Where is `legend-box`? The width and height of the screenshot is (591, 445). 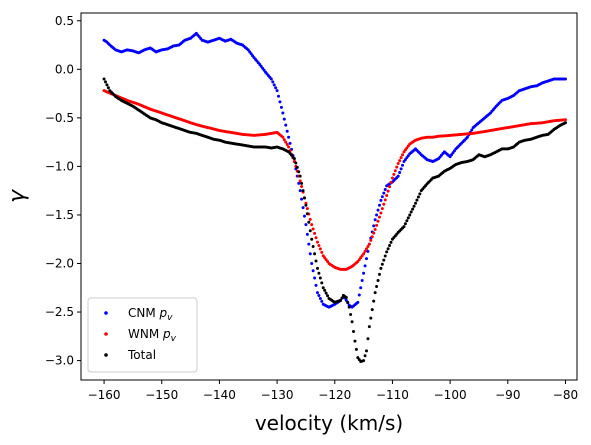 legend-box is located at coordinates (142, 335).